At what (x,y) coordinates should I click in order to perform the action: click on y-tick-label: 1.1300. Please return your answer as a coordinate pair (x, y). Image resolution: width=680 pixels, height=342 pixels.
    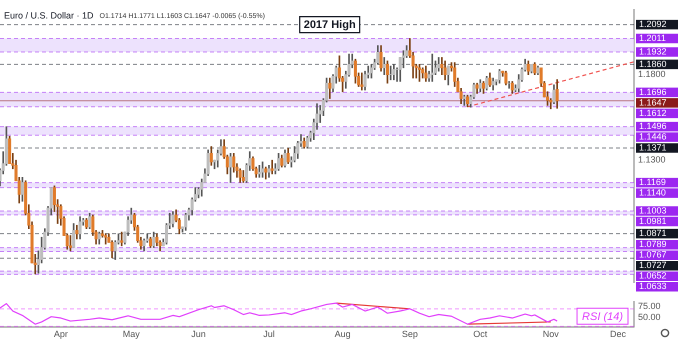
    Looking at the image, I should click on (652, 159).